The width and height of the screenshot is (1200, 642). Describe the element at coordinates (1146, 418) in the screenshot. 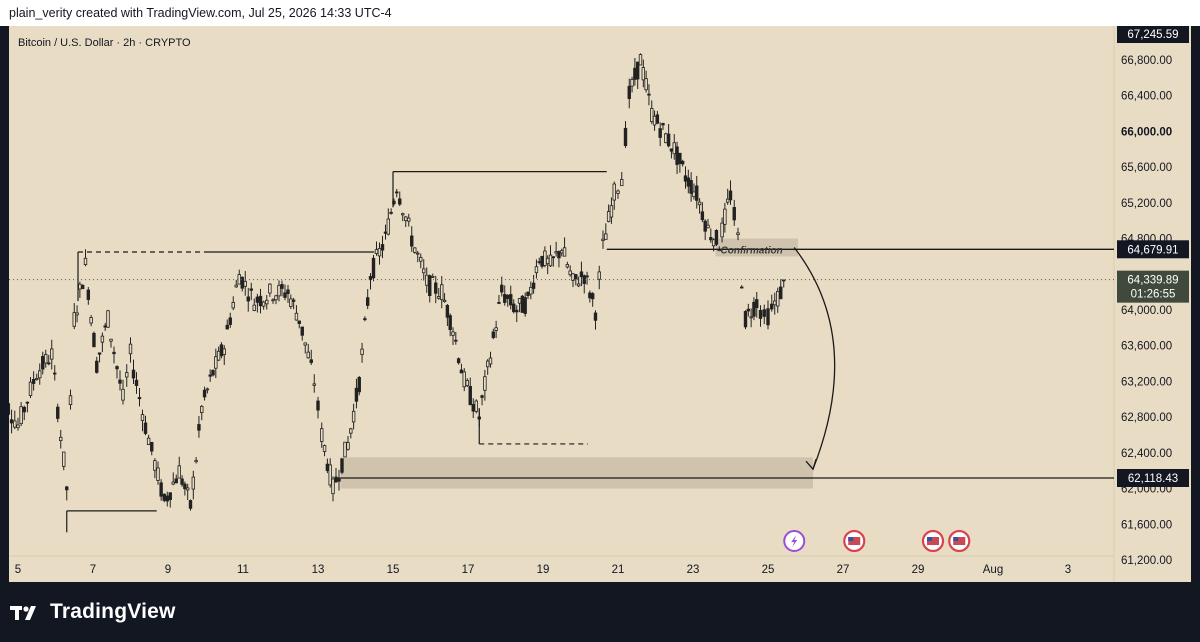

I see `y-axis-label: 62,800.00` at that location.